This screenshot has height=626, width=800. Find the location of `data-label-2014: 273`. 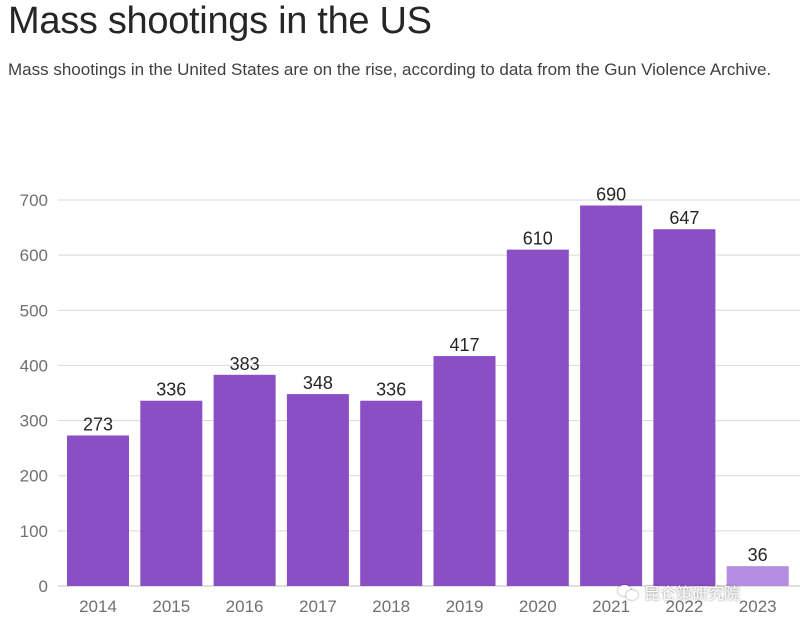

data-label-2014: 273 is located at coordinates (98, 424).